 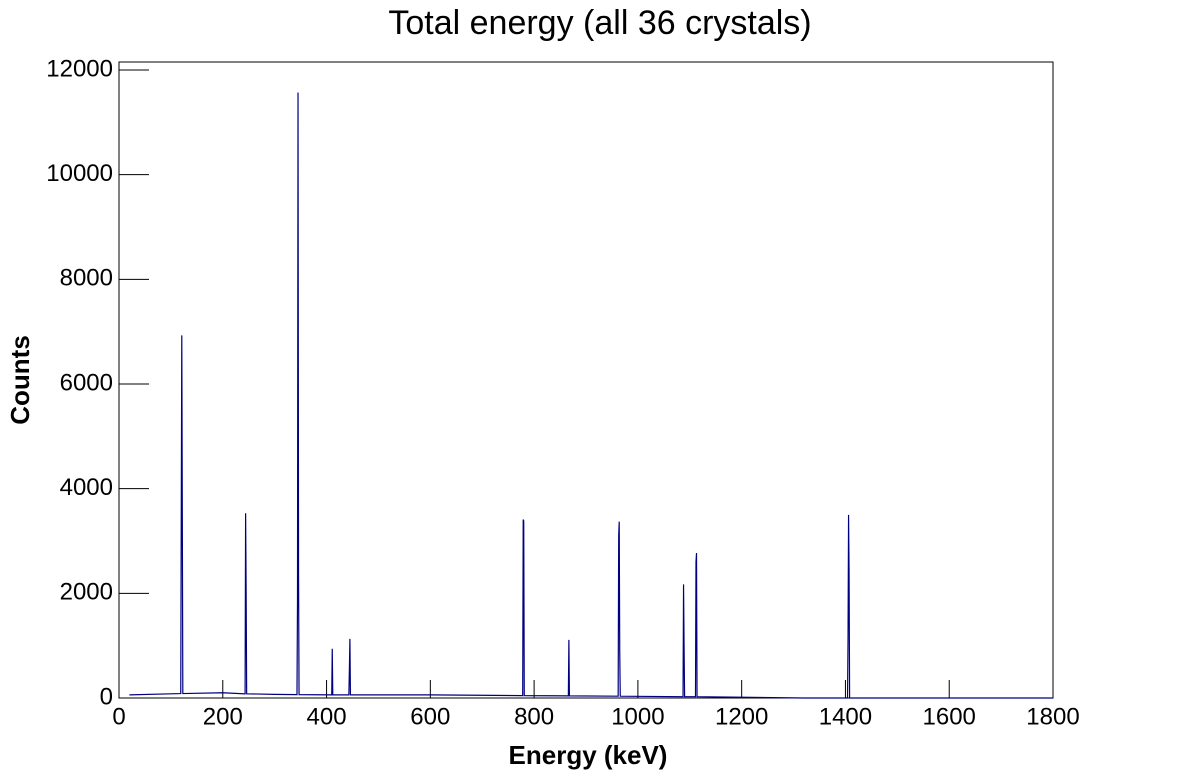 What do you see at coordinates (327, 716) in the screenshot?
I see `x-tick-label: 400` at bounding box center [327, 716].